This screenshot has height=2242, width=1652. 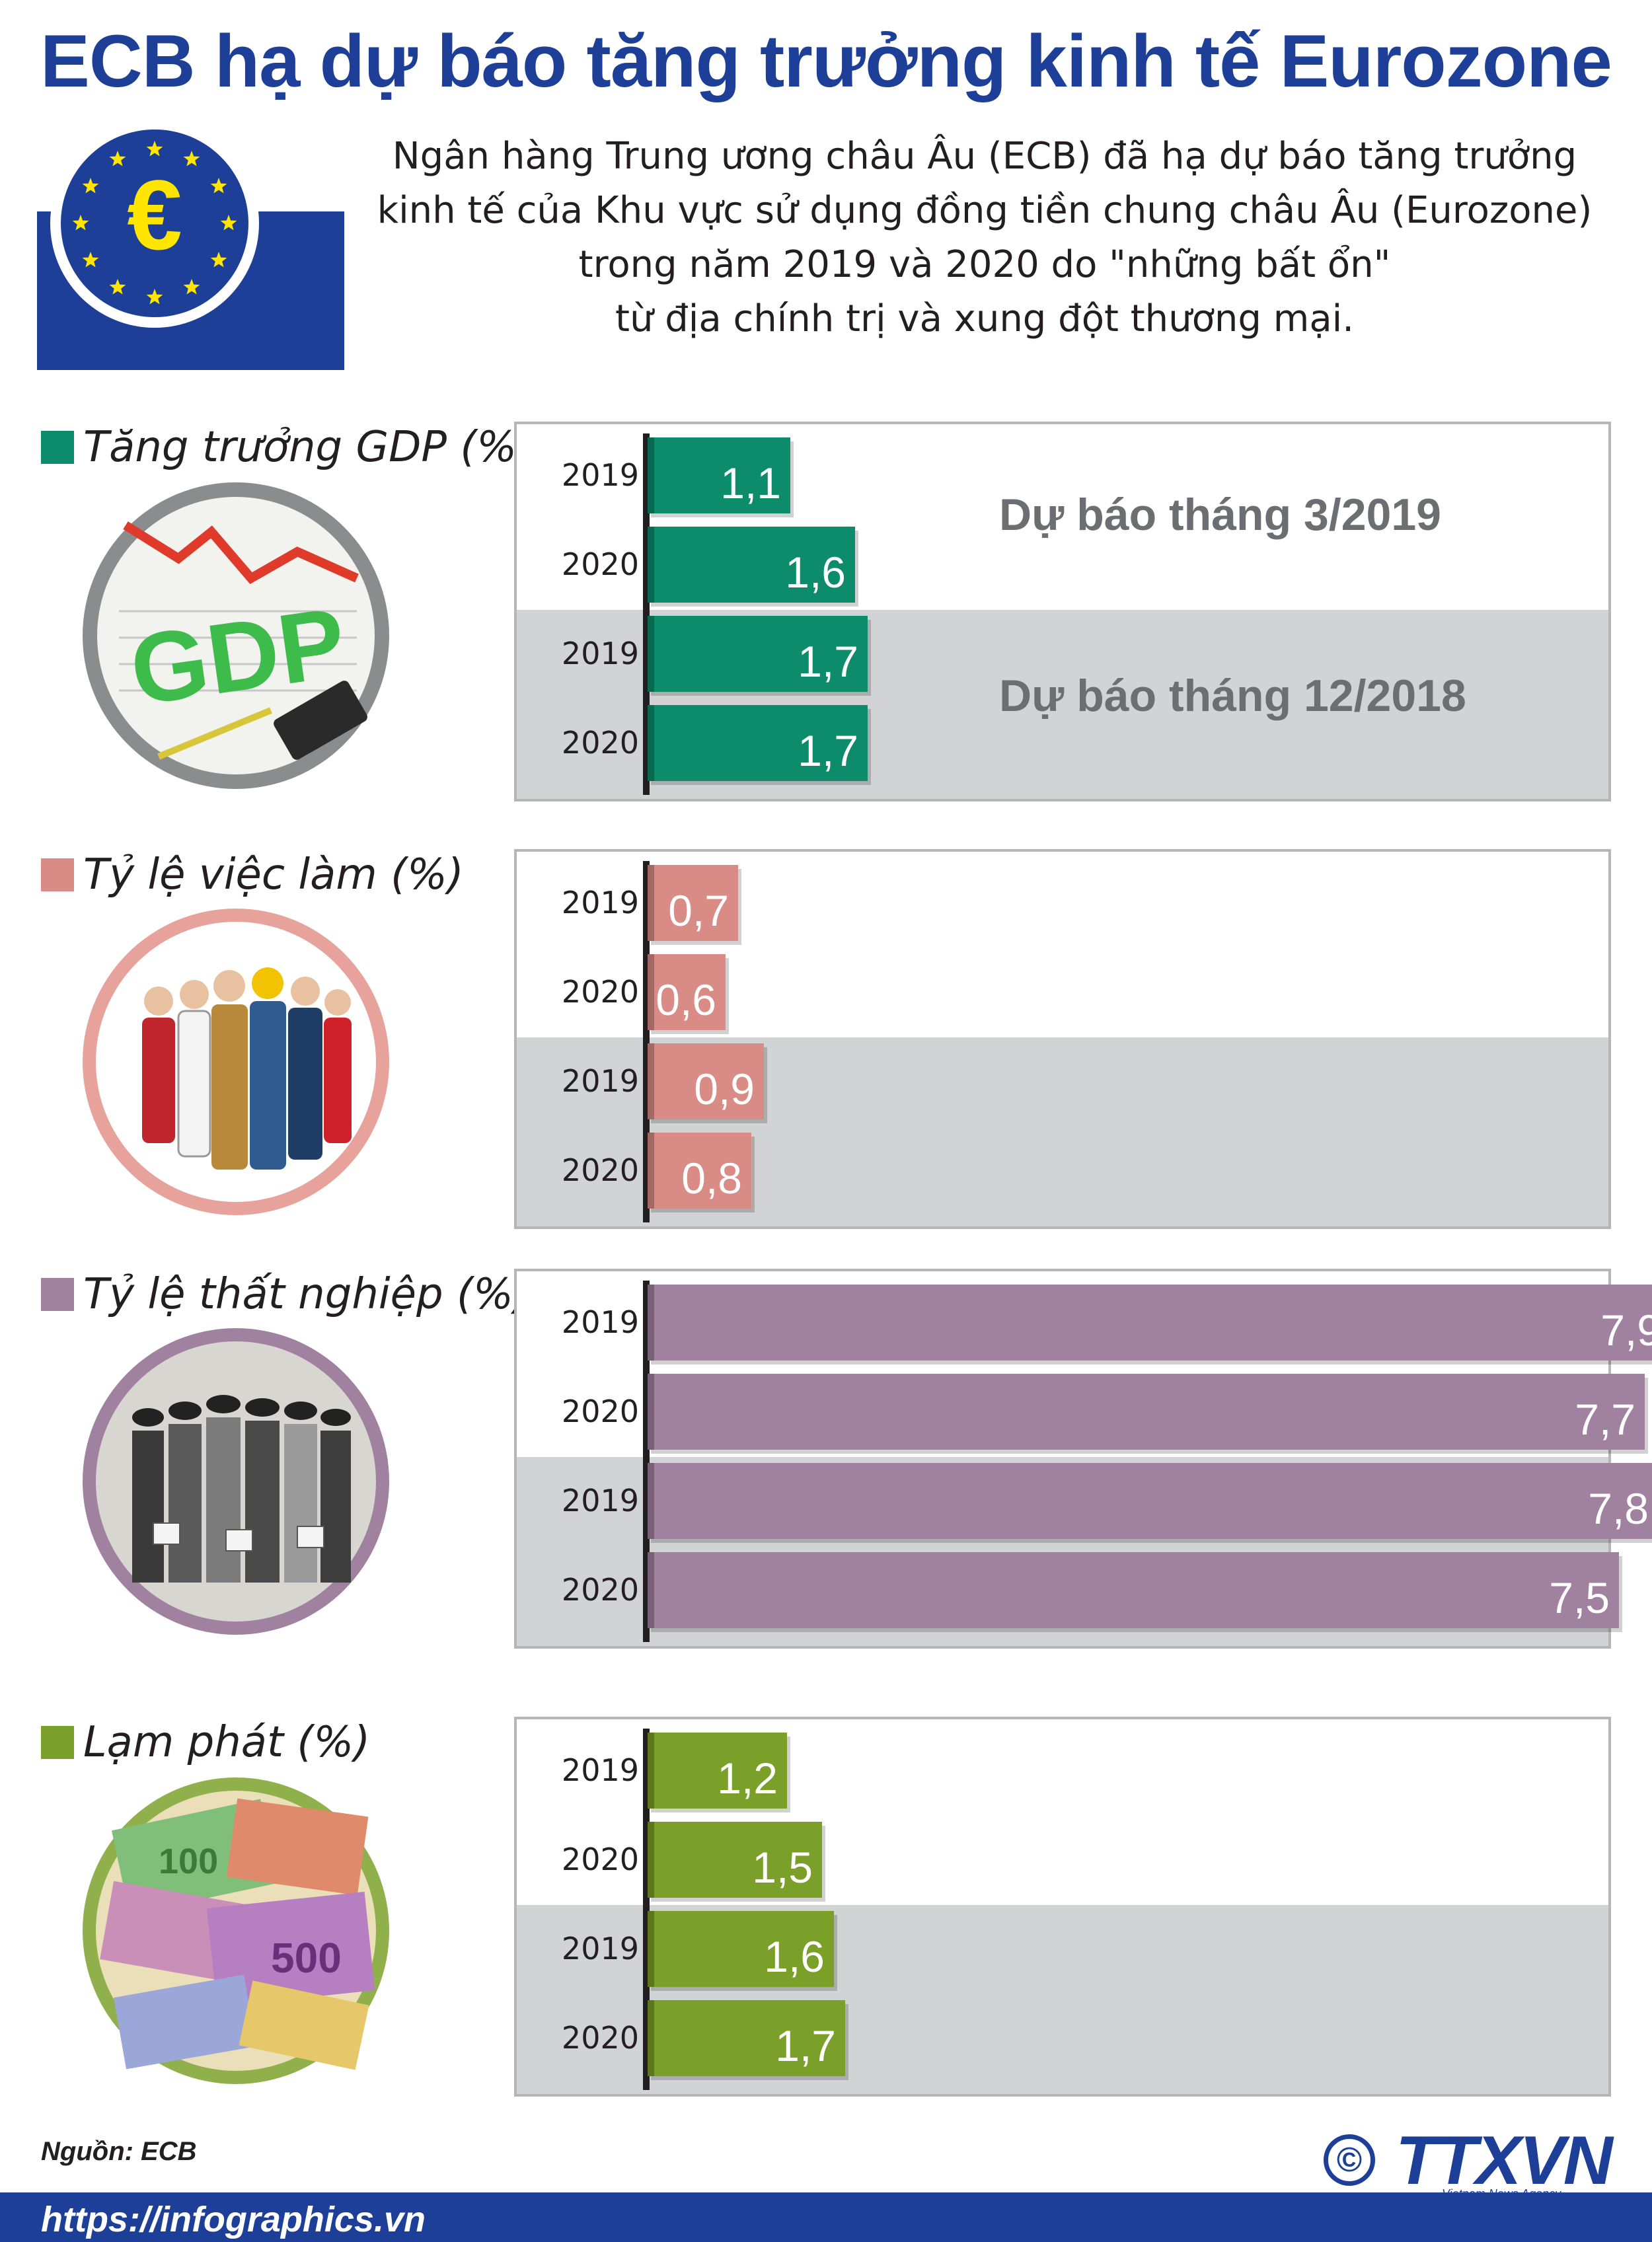 What do you see at coordinates (1147, 1412) in the screenshot?
I see `chart-bar: 7,7` at bounding box center [1147, 1412].